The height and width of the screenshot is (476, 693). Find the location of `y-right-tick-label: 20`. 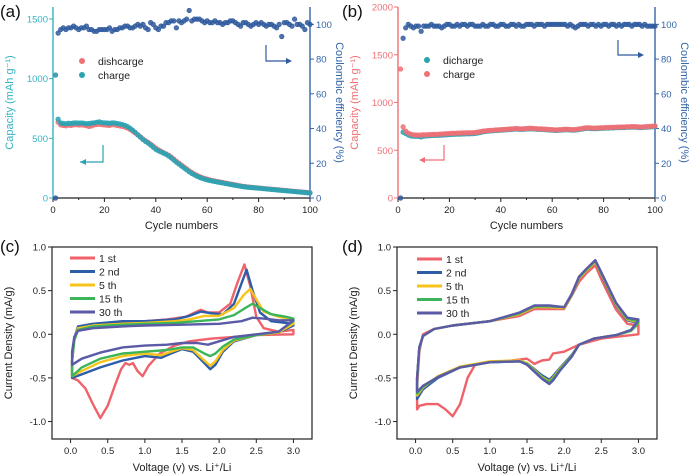

y-right-tick-label: 20 is located at coordinates (666, 164).